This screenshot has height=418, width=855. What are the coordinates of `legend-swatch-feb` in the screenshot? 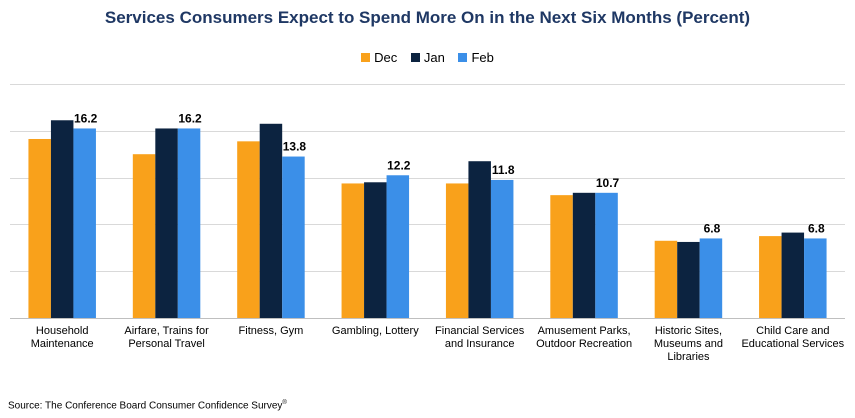 It's located at (463, 57).